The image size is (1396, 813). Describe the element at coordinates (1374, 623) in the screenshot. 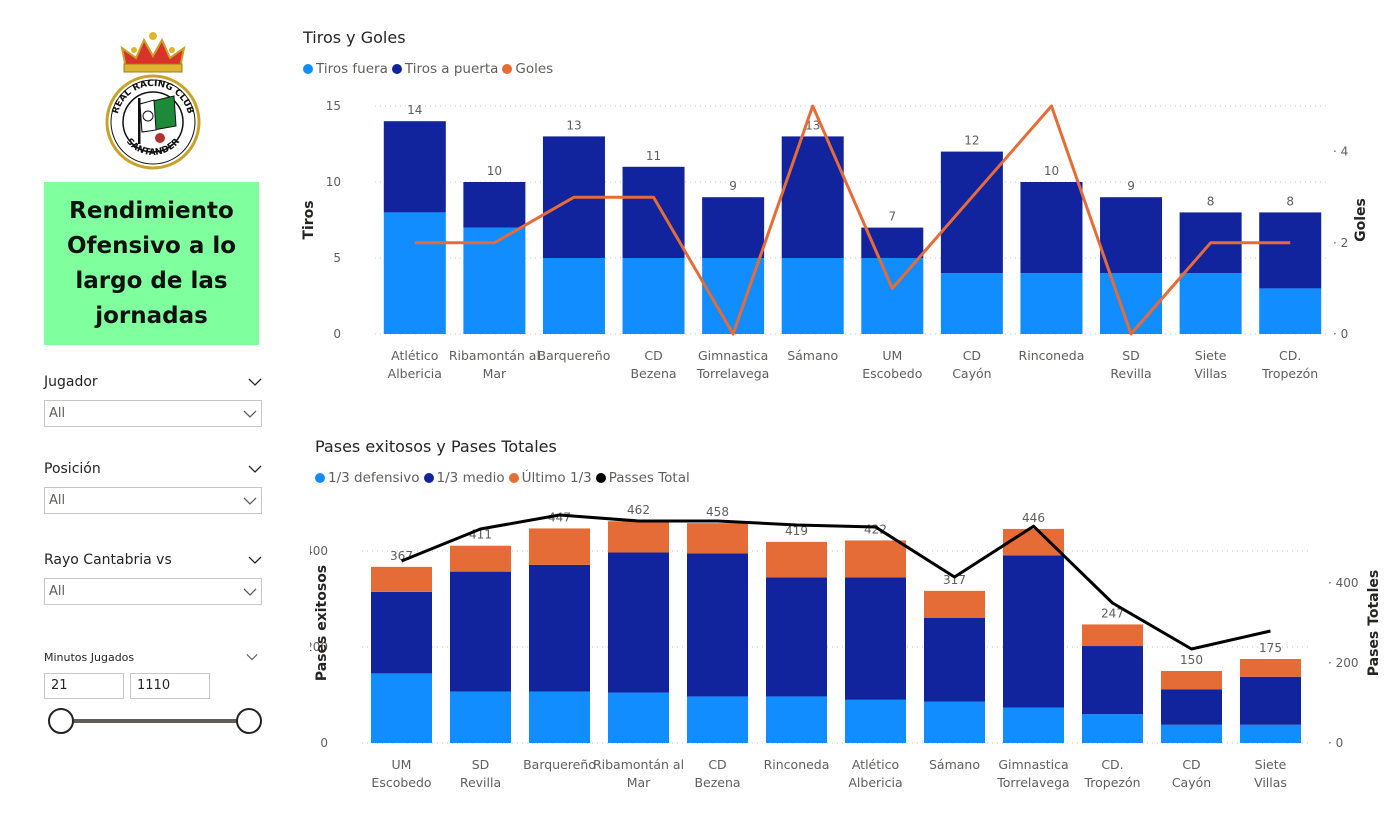

I see `y2-axis-title: Pases Totales` at that location.